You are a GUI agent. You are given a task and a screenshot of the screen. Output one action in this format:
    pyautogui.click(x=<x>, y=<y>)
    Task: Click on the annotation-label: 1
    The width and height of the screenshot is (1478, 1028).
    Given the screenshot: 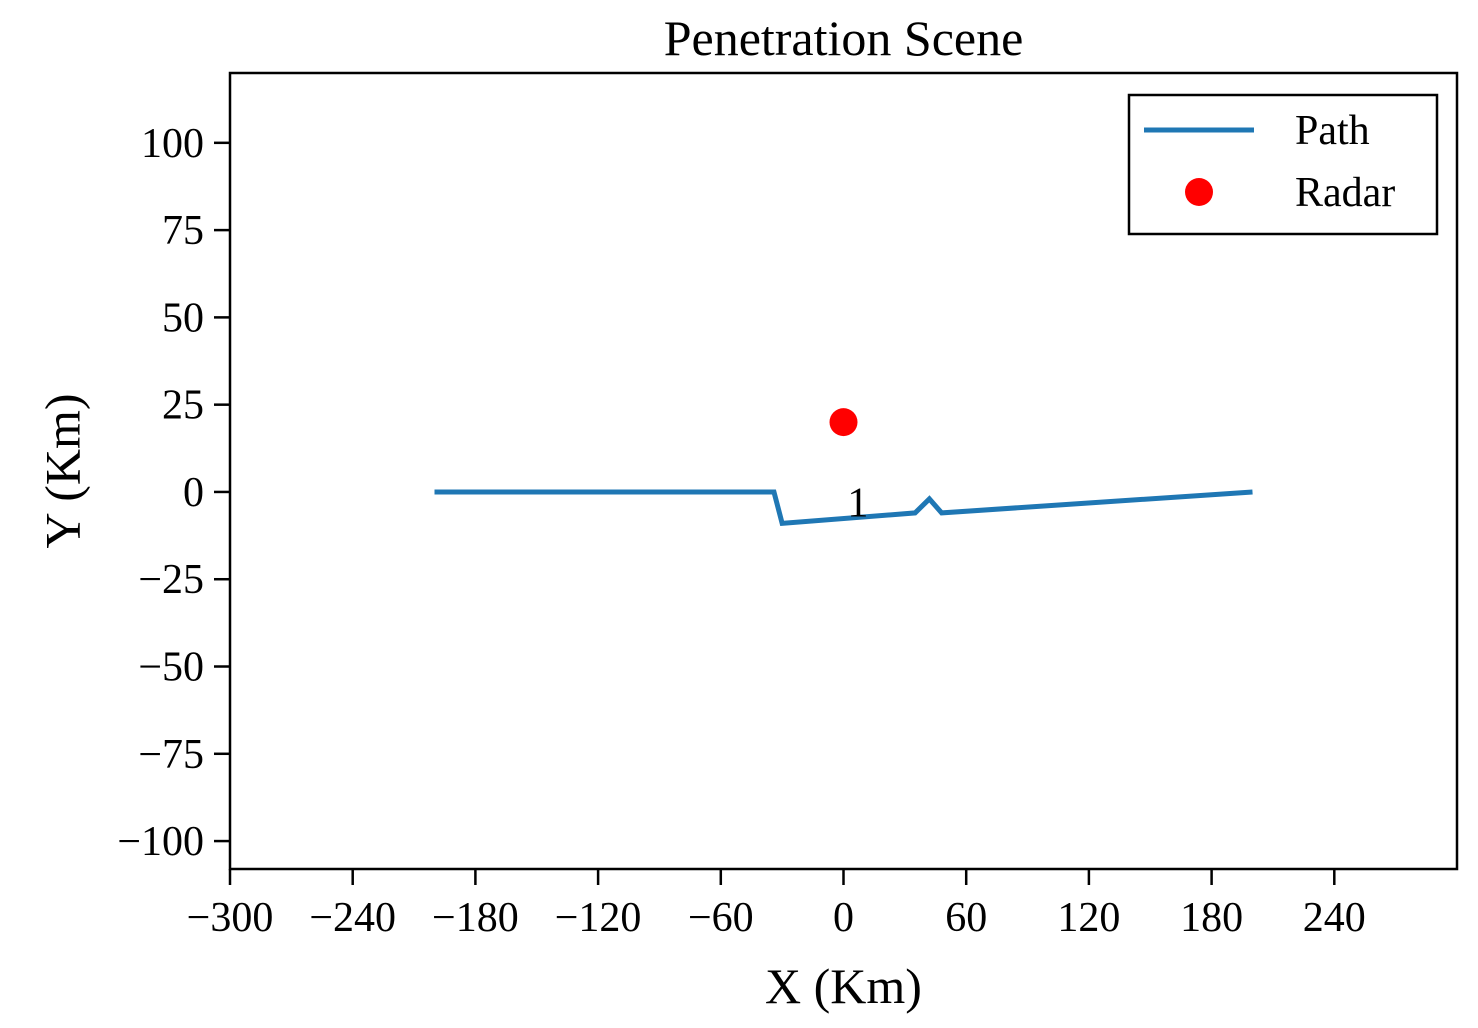 What is the action you would take?
    pyautogui.click(x=857, y=503)
    